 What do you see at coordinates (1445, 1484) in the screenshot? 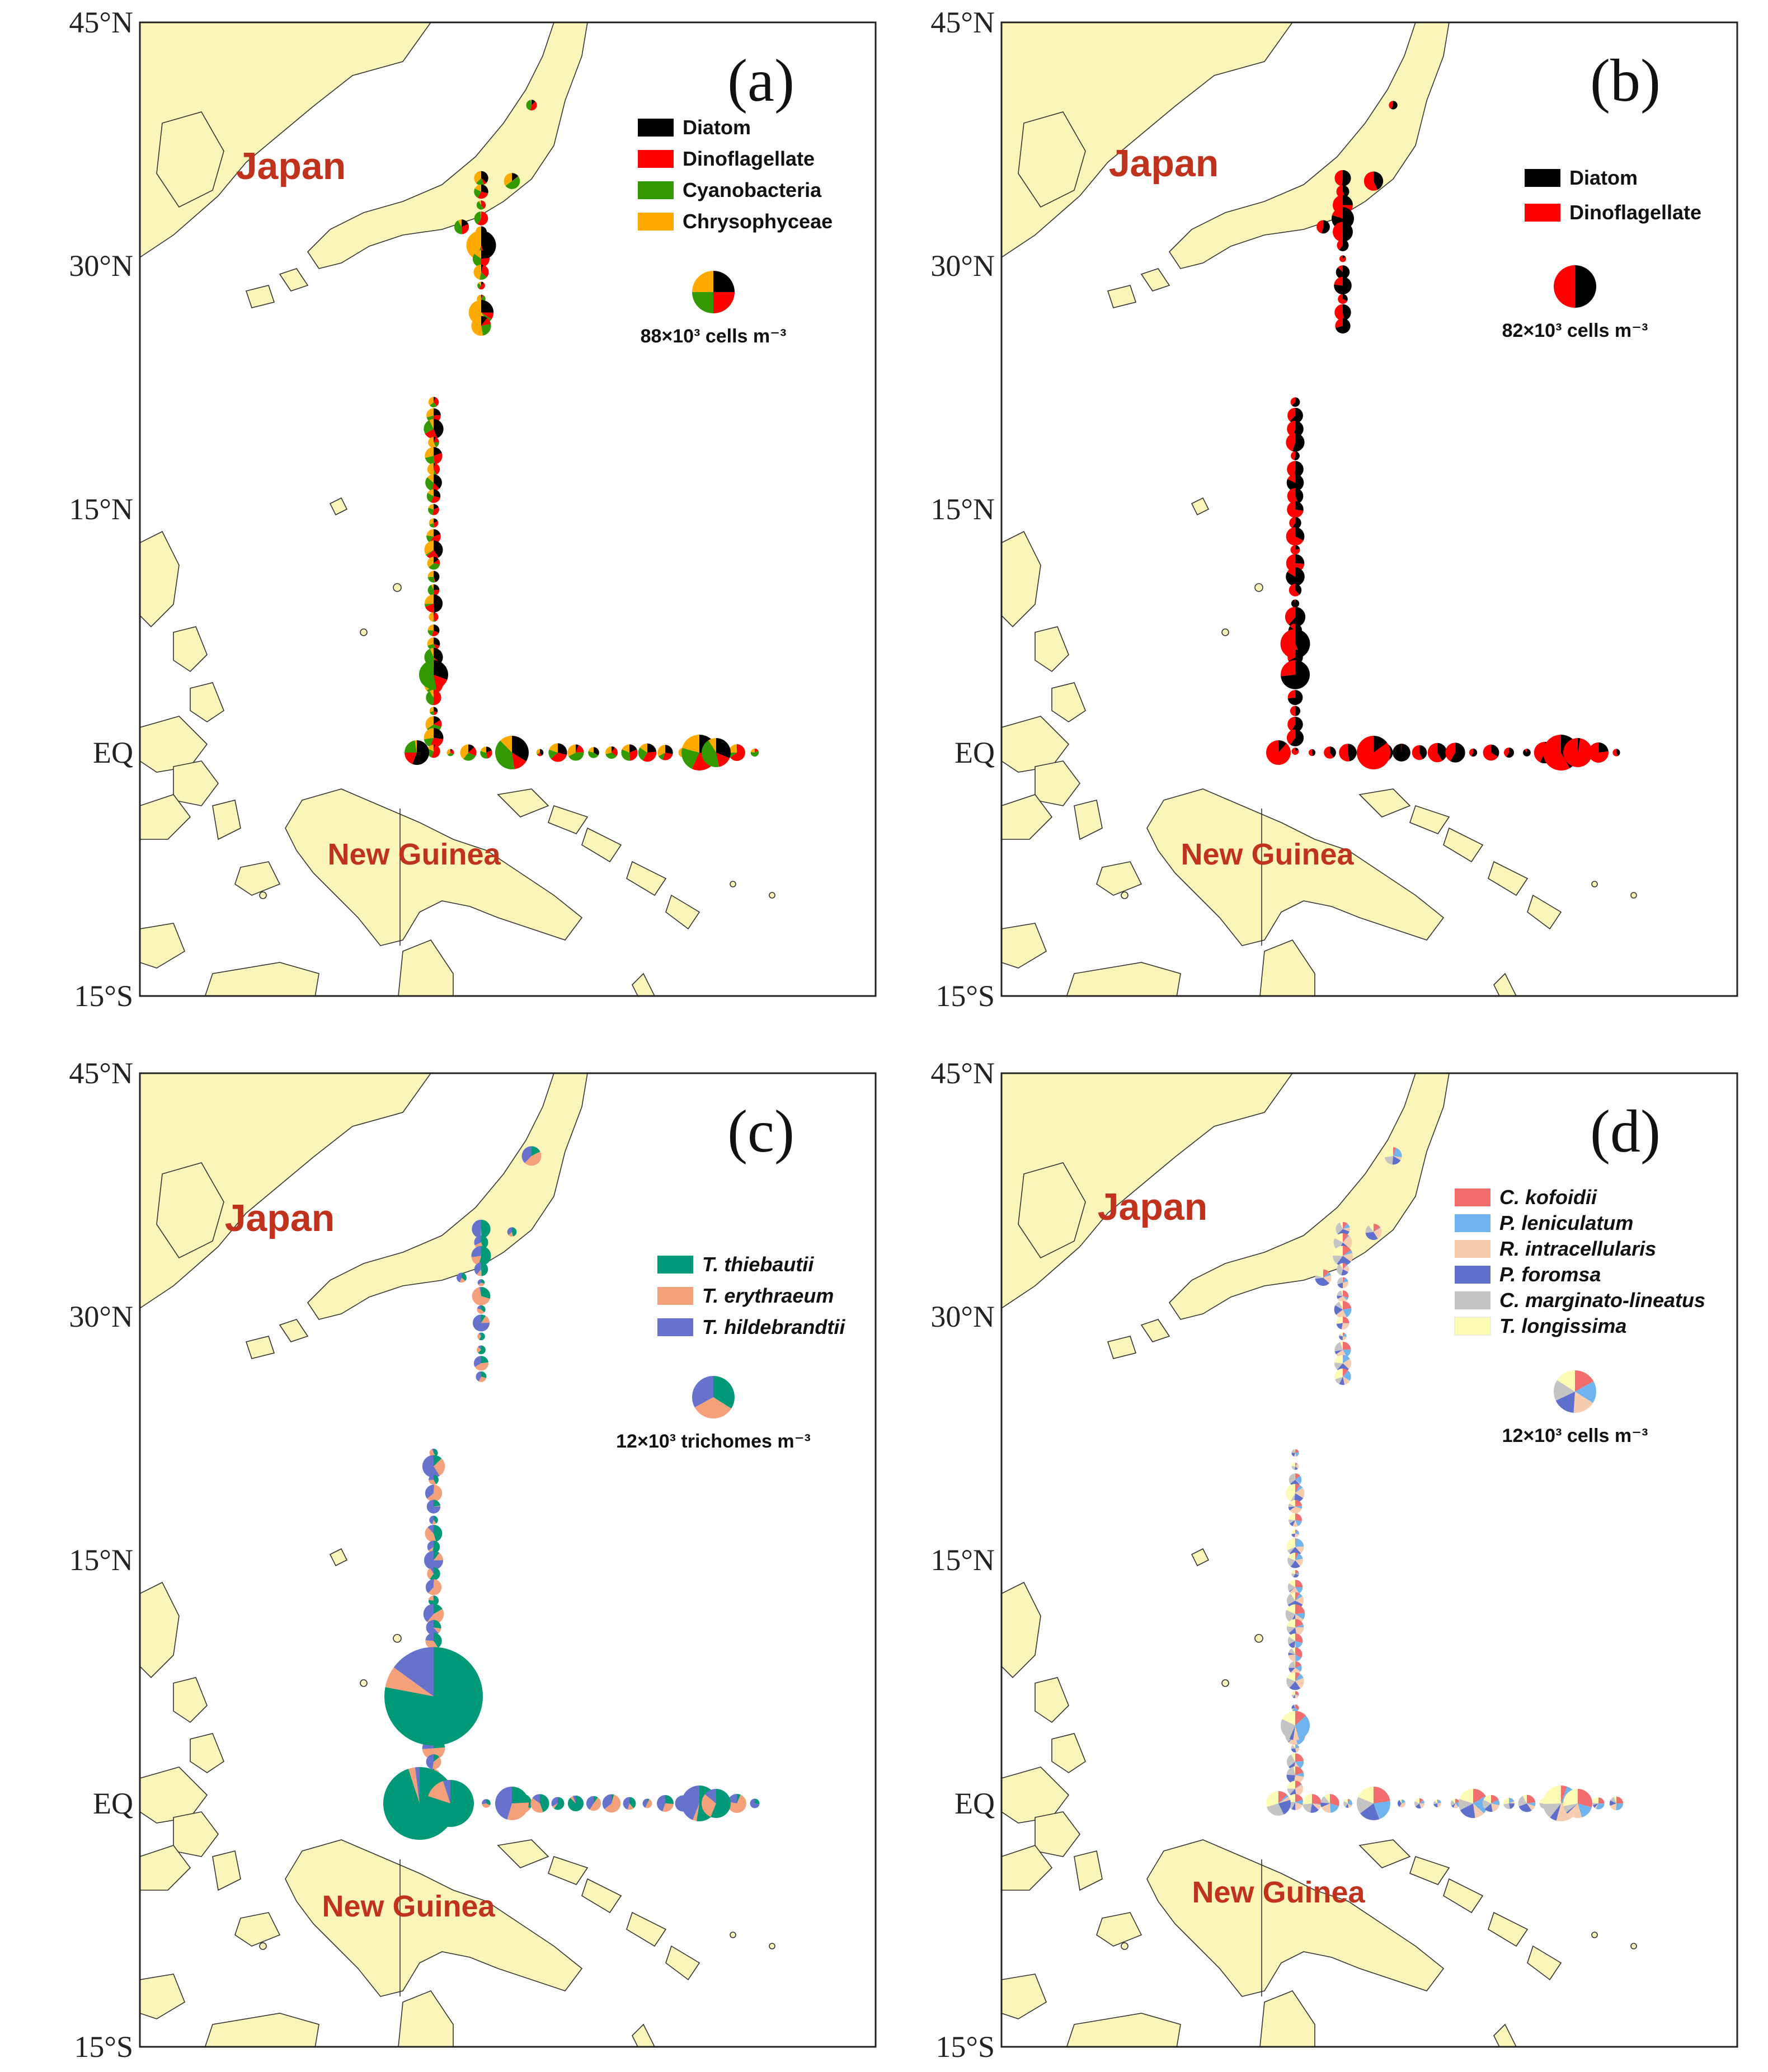
I see `station-pies` at bounding box center [1445, 1484].